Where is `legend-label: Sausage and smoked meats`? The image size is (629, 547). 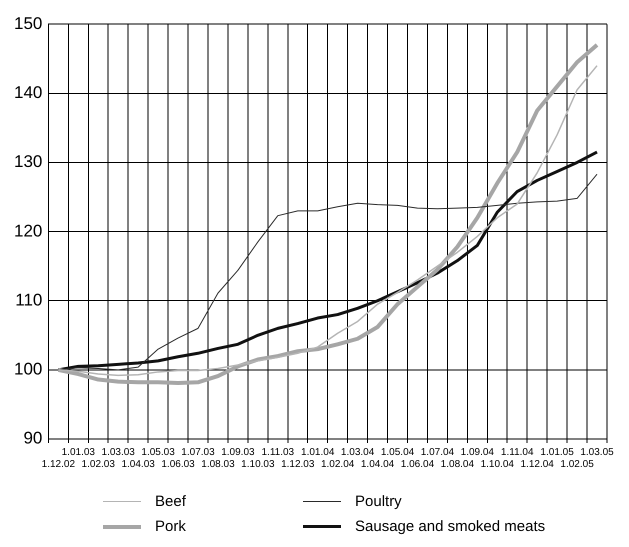 legend-label: Sausage and smoked meats is located at coordinates (450, 526).